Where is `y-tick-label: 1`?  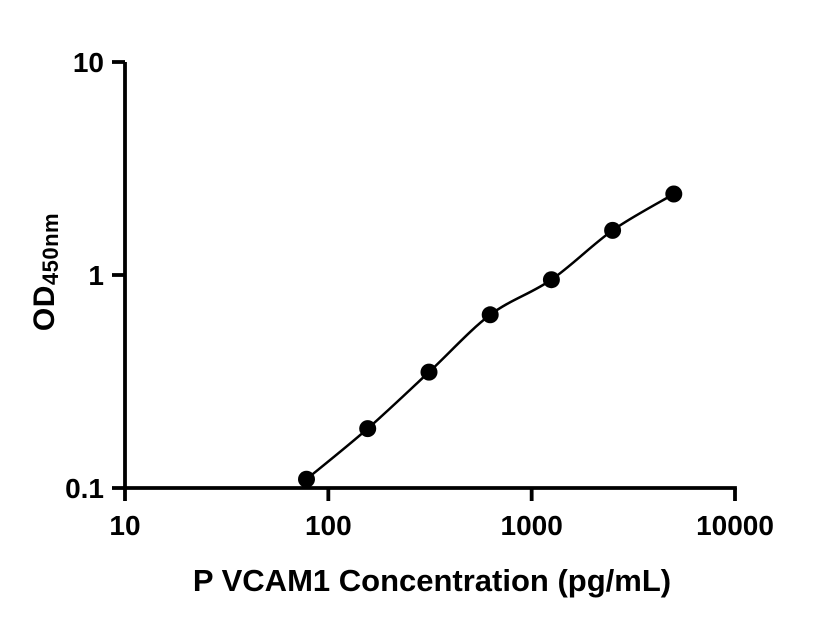
y-tick-label: 1 is located at coordinates (96, 275).